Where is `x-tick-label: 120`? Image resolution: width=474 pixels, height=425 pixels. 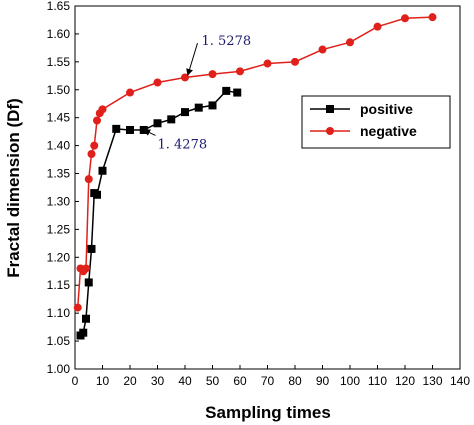
x-tick-label: 120 is located at coordinates (405, 381).